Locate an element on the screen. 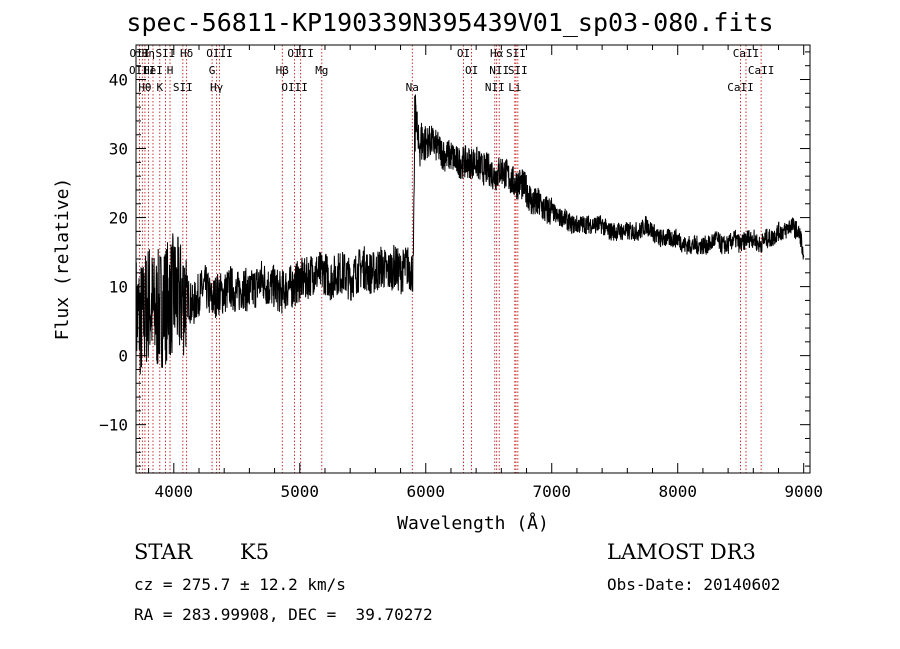  x-axis-label: Wavelength (Å) is located at coordinates (473, 523).